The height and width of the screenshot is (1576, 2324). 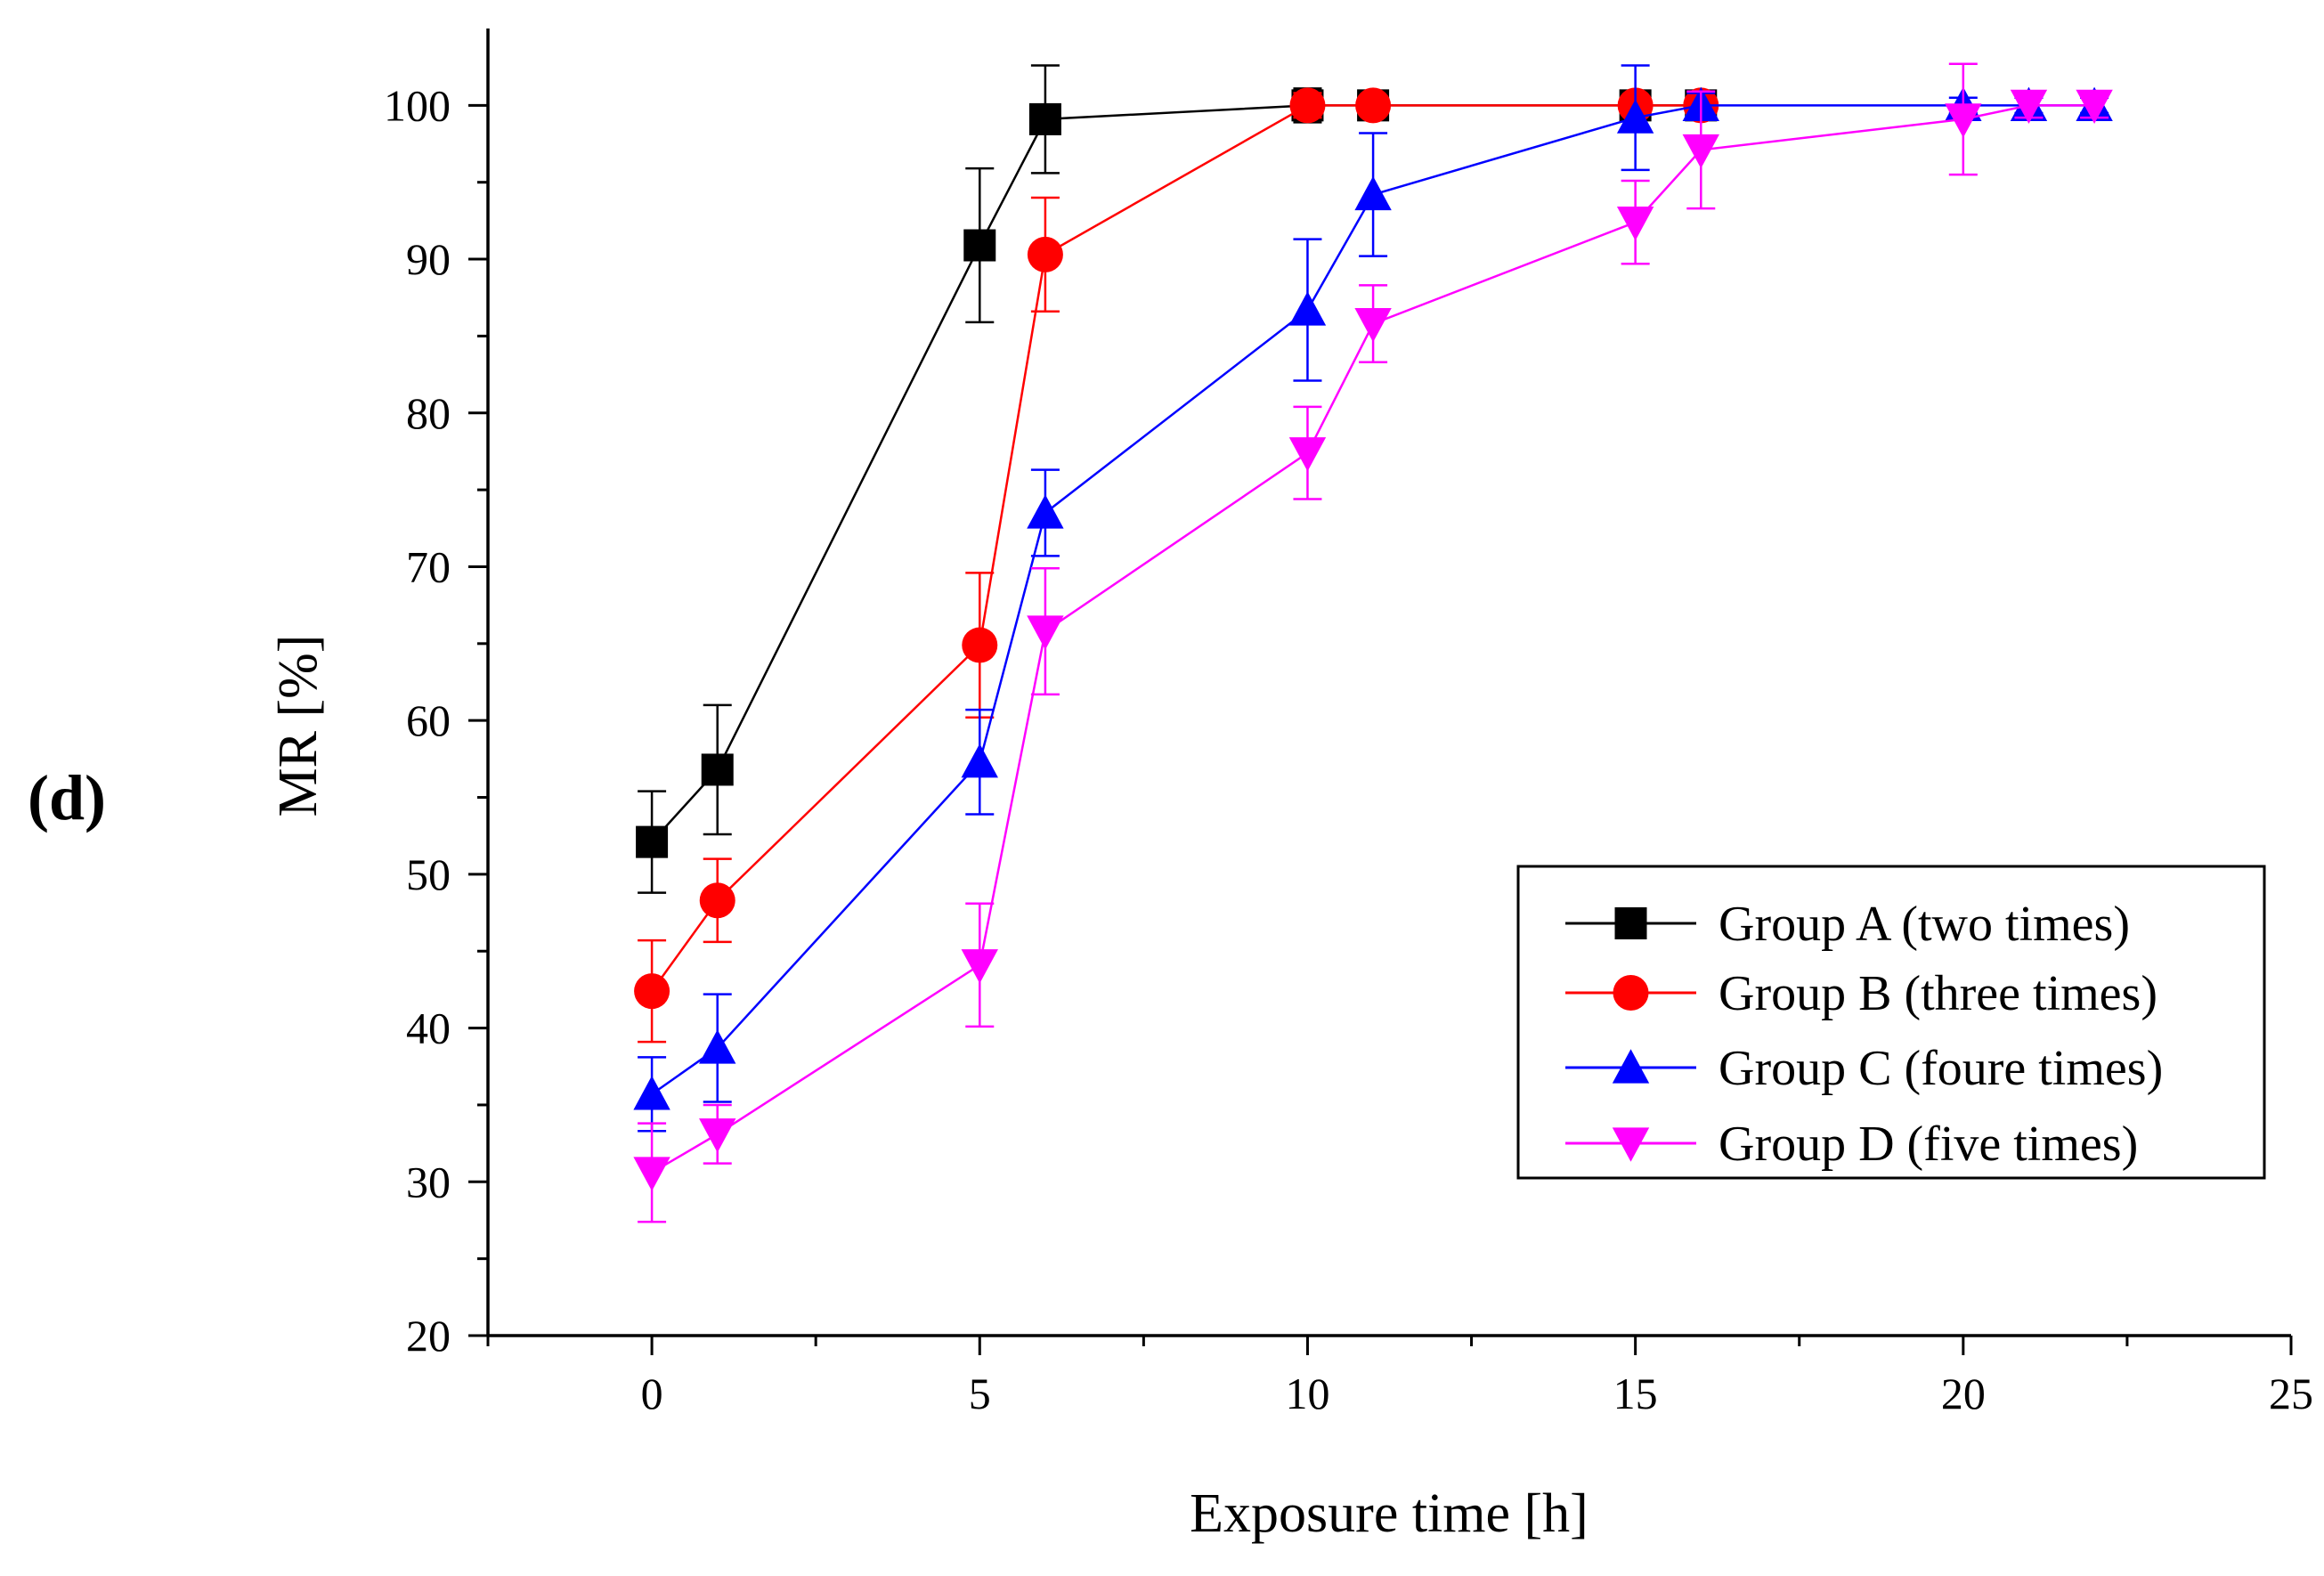 I want to click on legend-entry: Group A (two times), so click(x=1847, y=924).